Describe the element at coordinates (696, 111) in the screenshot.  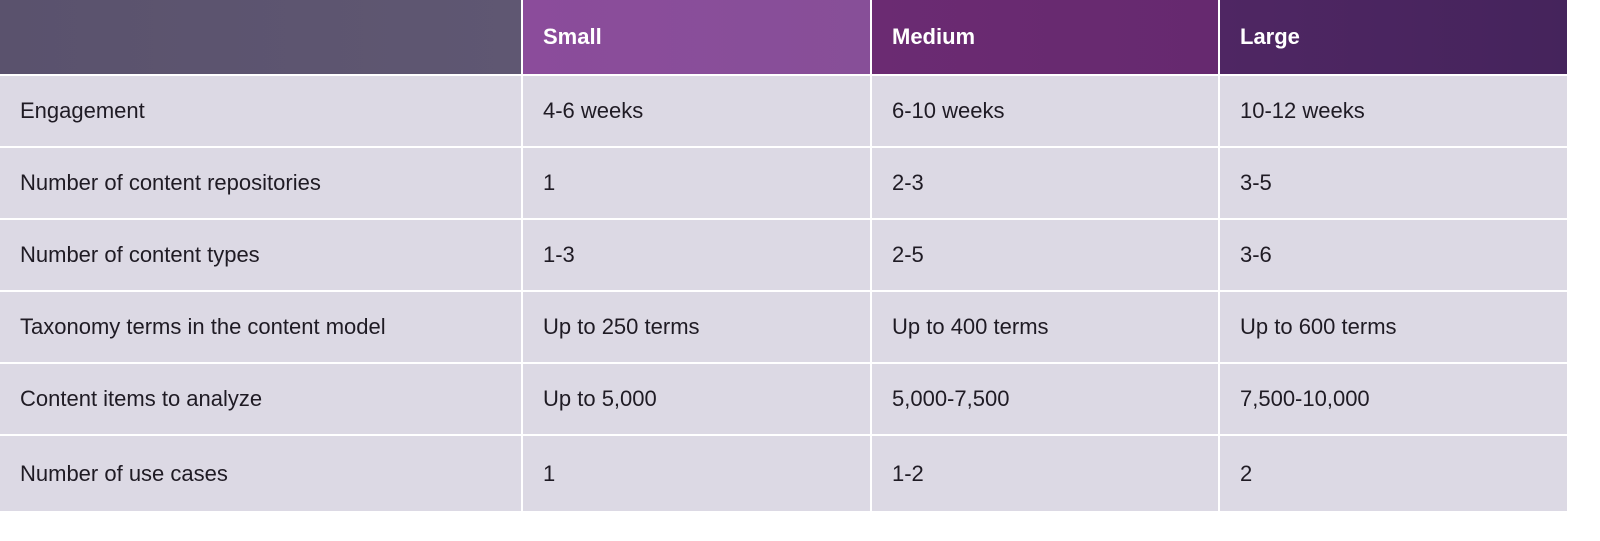
I see `cell: 4-6 weeks` at that location.